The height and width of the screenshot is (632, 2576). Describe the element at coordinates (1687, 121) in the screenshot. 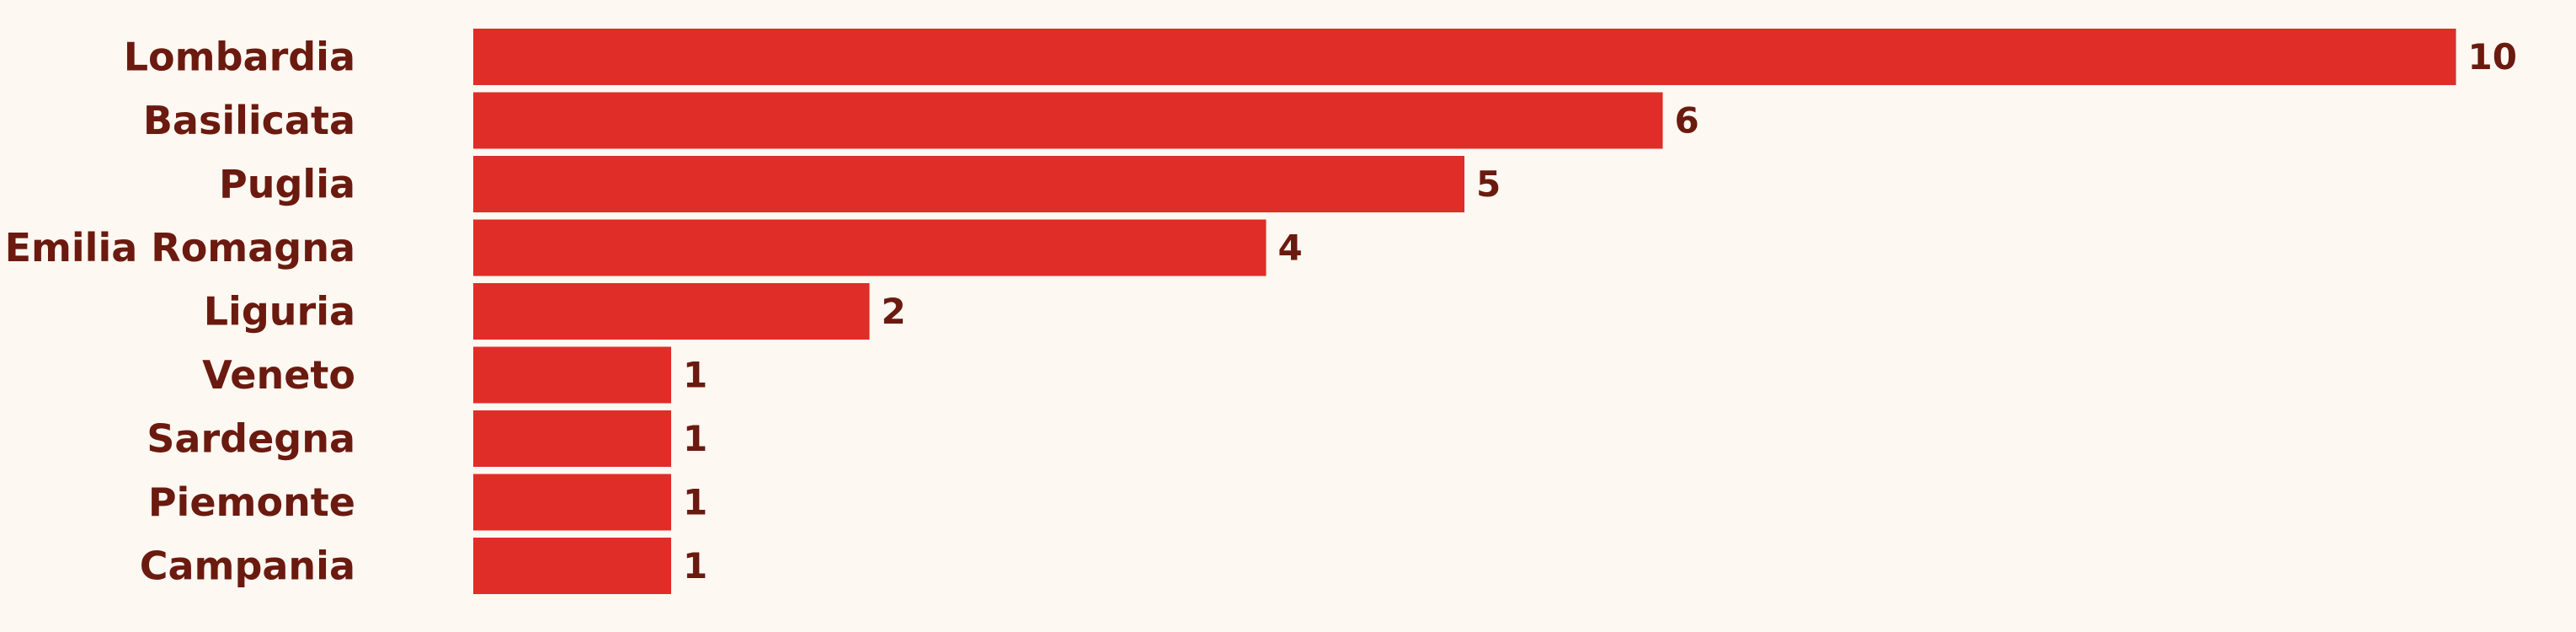

I see `value-label-basilicata: 6` at that location.